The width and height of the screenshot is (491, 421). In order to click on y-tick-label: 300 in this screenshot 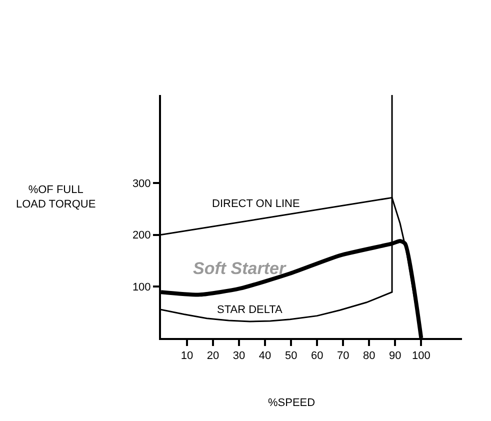, I will do `click(141, 184)`.